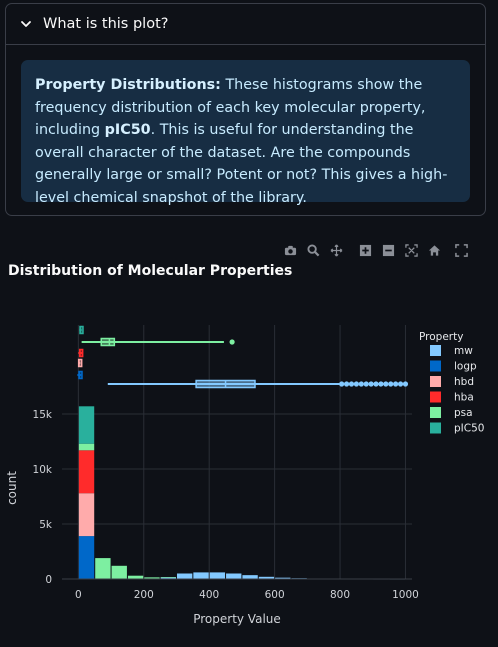 The width and height of the screenshot is (498, 647). I want to click on x-axis-title: Property Value, so click(237, 619).